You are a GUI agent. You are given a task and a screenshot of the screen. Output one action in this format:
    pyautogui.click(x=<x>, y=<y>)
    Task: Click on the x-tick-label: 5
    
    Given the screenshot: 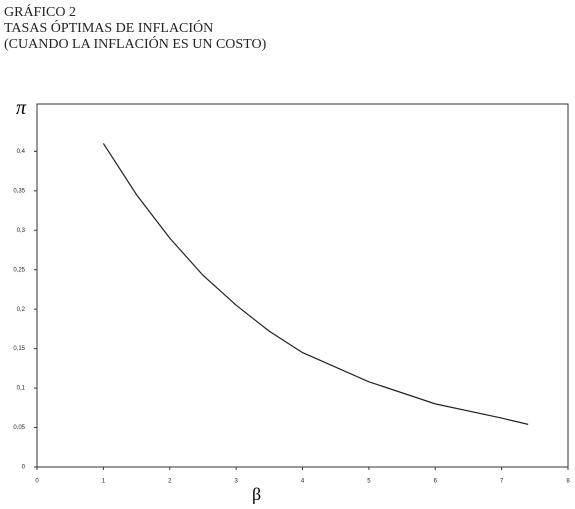 What is the action you would take?
    pyautogui.click(x=369, y=482)
    